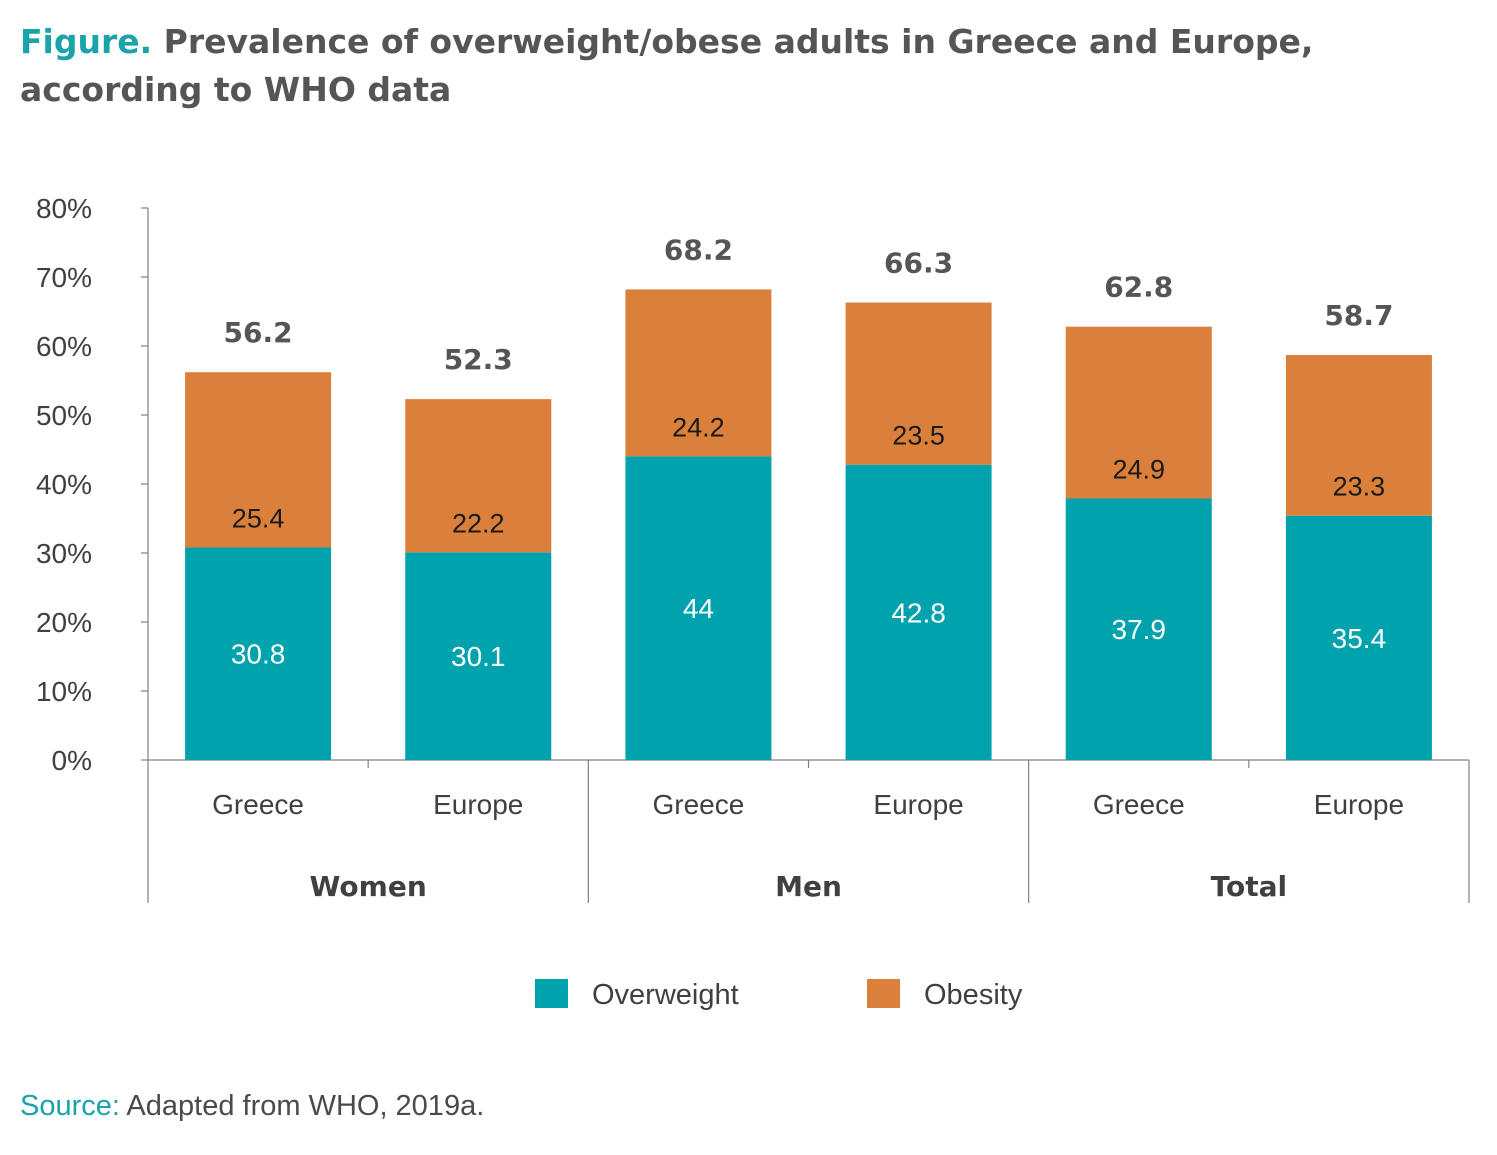 The width and height of the screenshot is (1497, 1155). I want to click on source-text: Adapted from WHO, 2019a., so click(302, 1106).